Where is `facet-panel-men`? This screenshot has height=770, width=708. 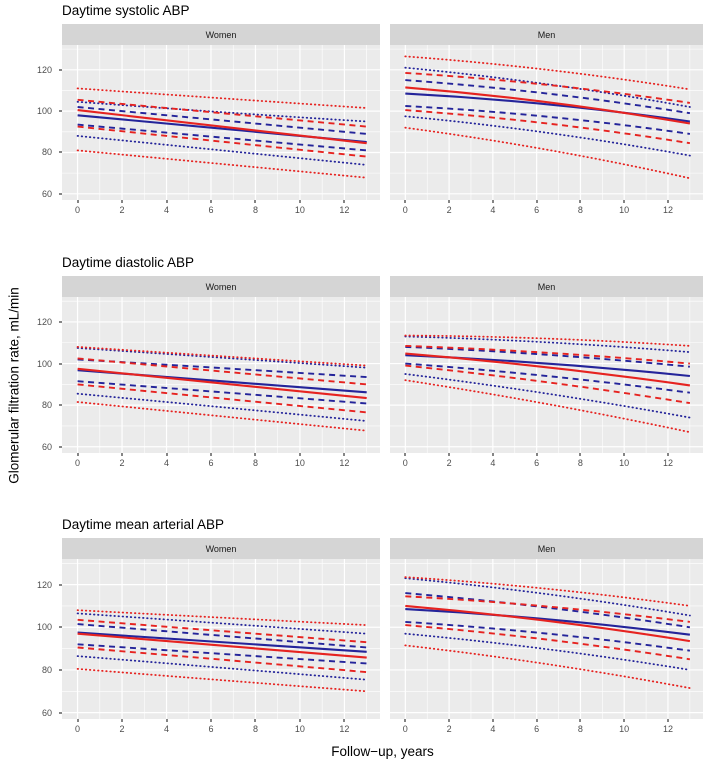 facet-panel-men is located at coordinates (546, 122).